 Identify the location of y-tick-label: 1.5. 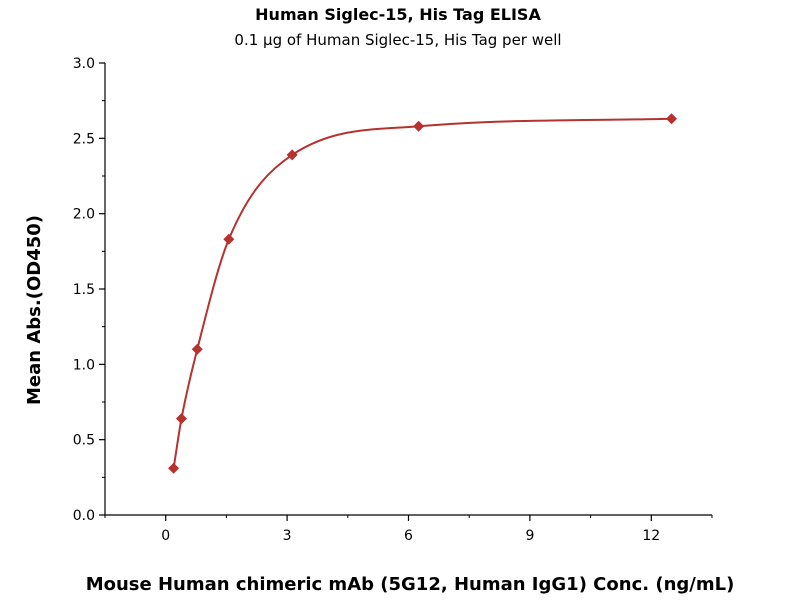
(84, 290).